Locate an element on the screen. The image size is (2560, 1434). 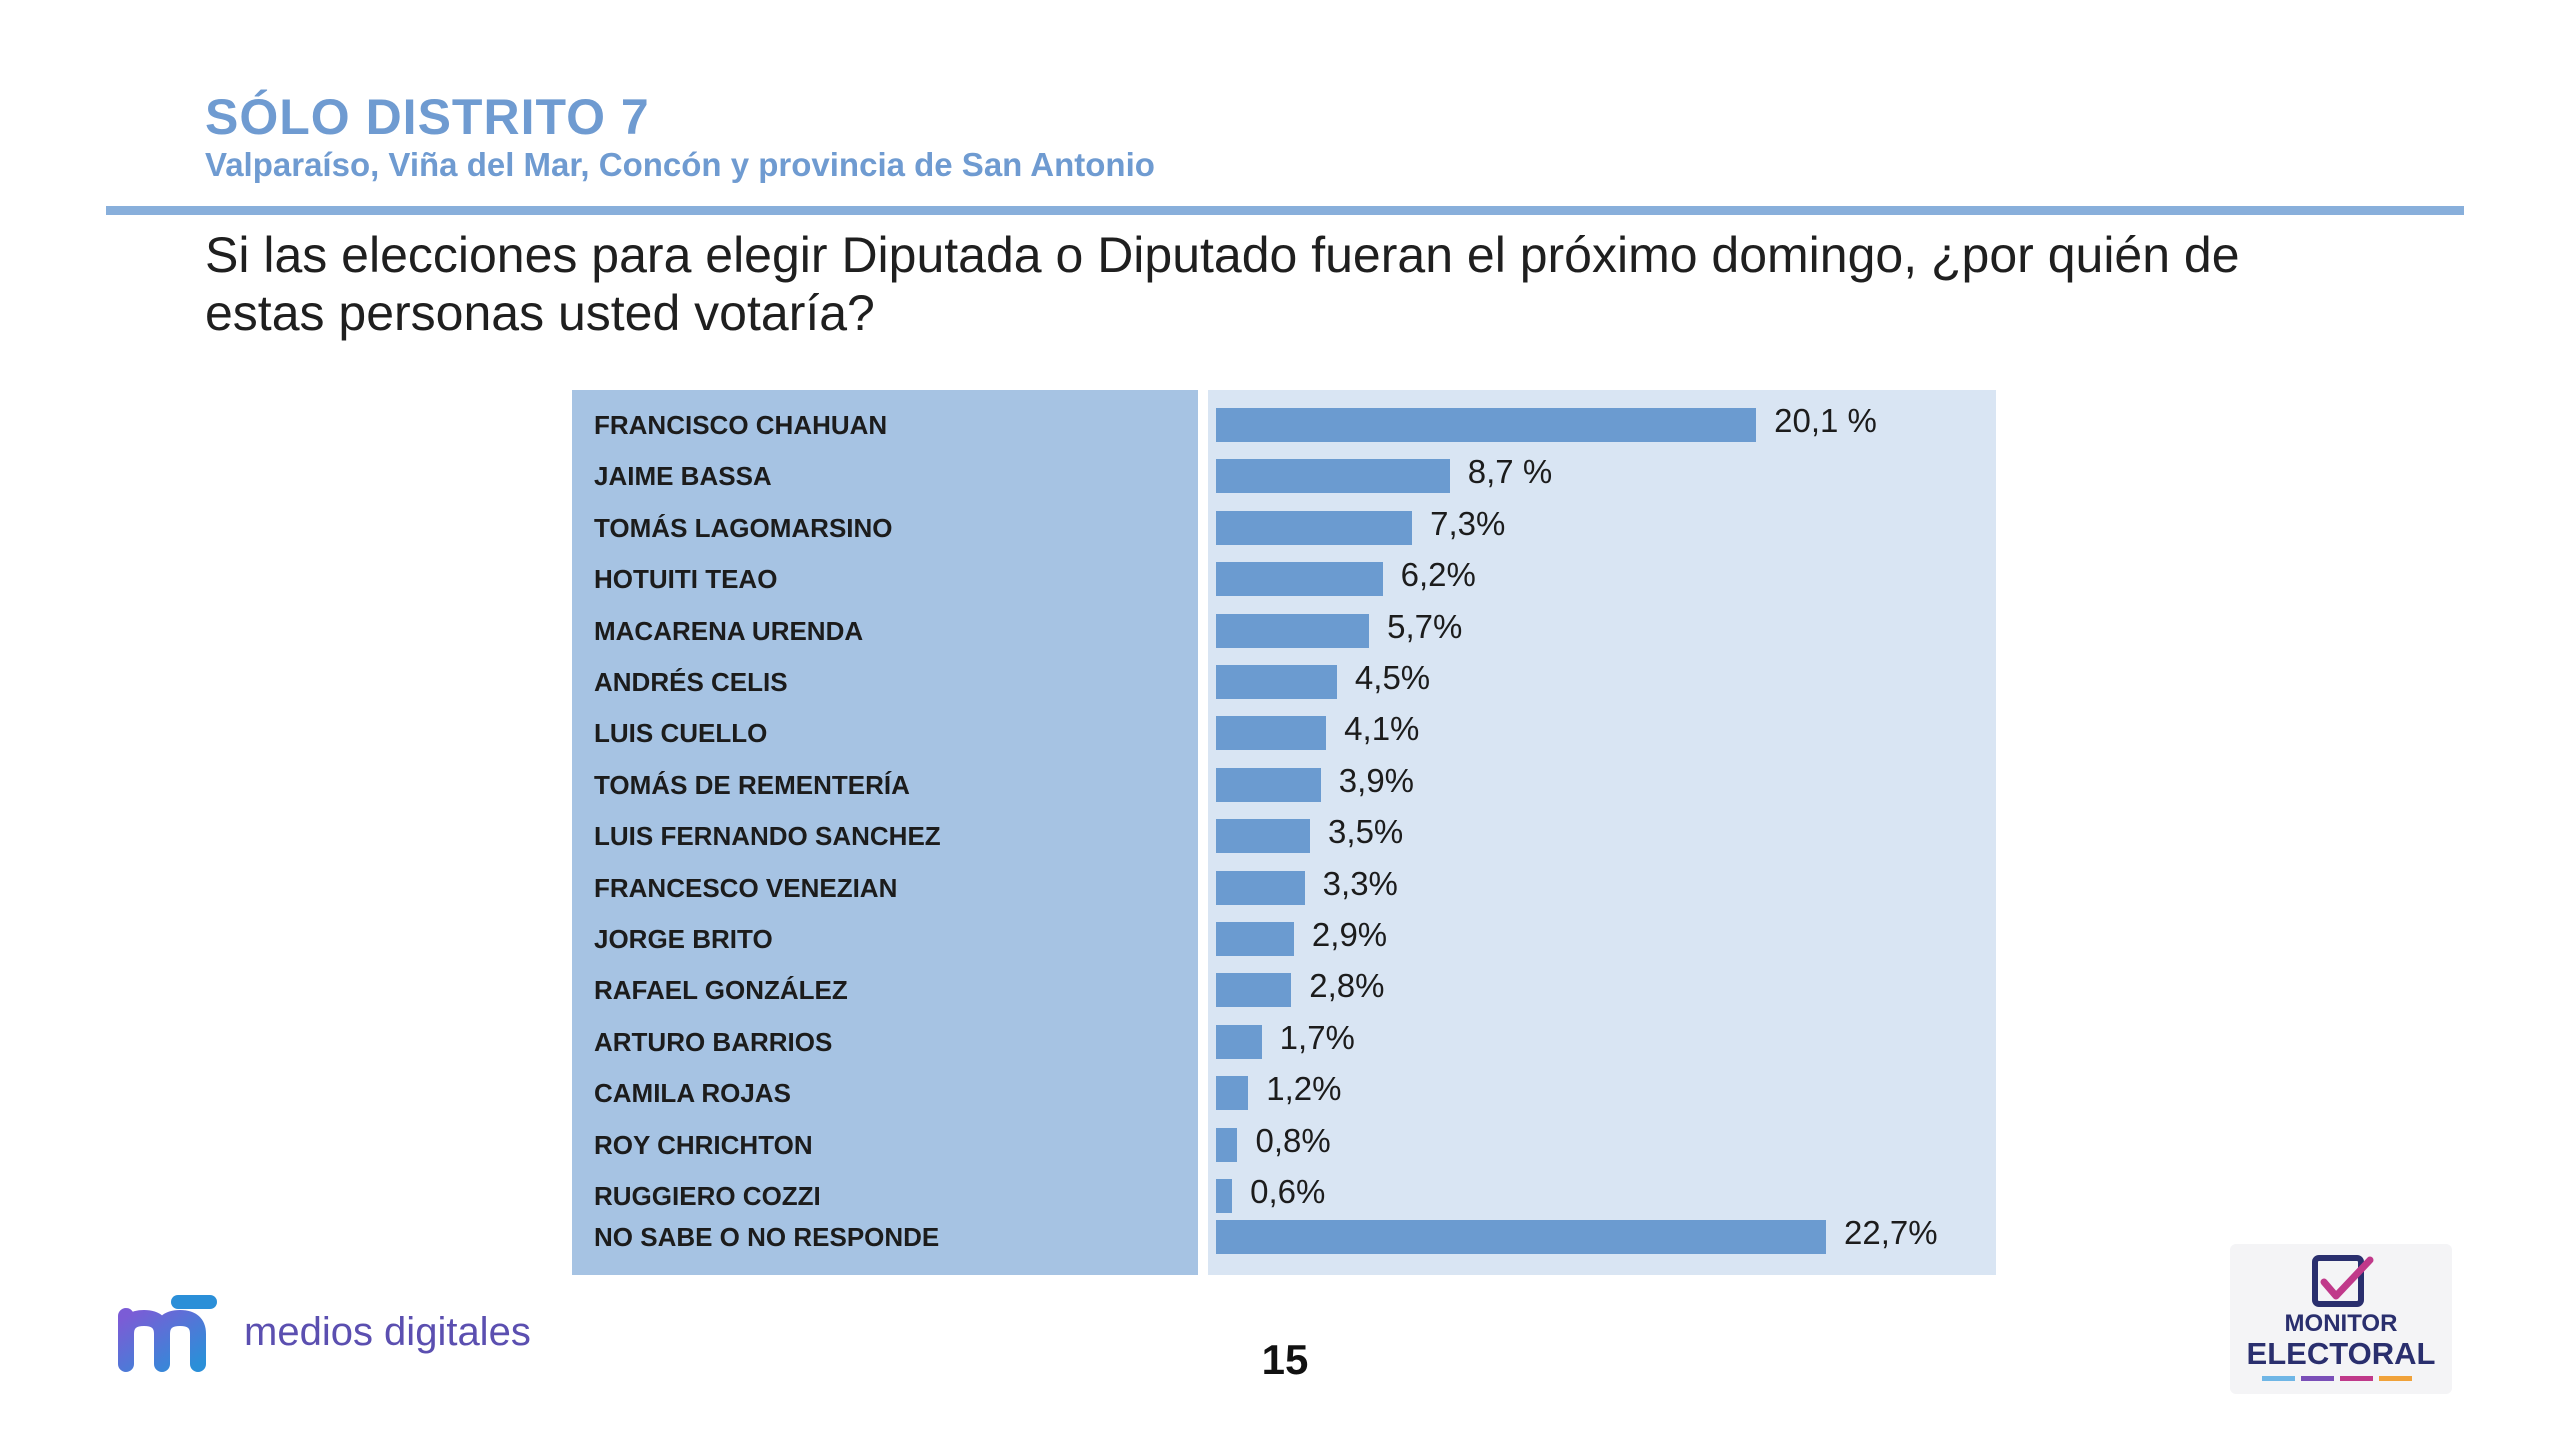
category-label: RAFAEL GONZÁLEZ is located at coordinates (721, 990).